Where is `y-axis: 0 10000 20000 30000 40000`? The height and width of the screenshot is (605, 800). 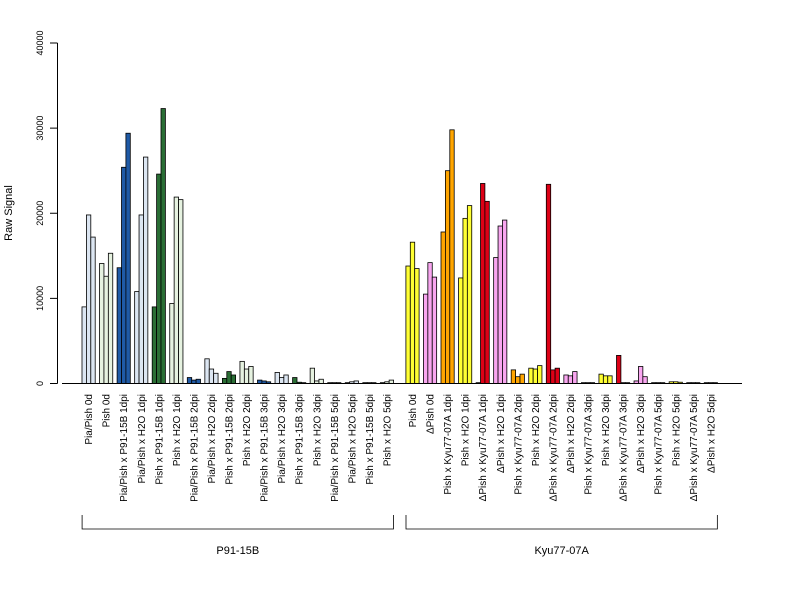 y-axis: 0 10000 20000 30000 40000 is located at coordinates (46, 208).